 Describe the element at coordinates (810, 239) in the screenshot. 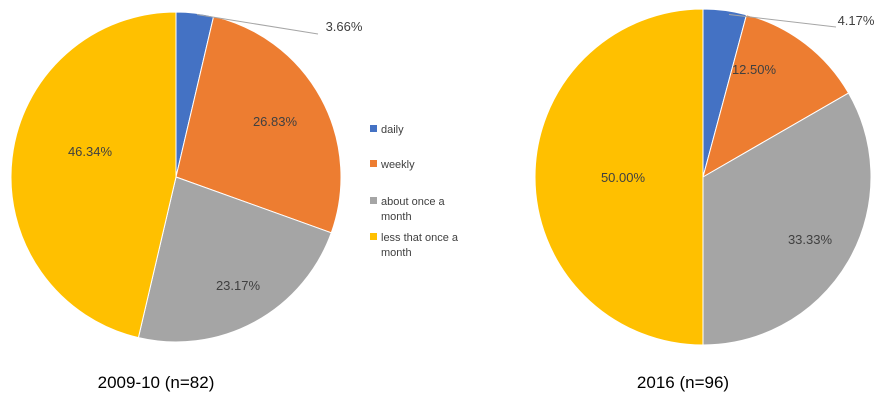

I see `data-label: 33.33%` at that location.